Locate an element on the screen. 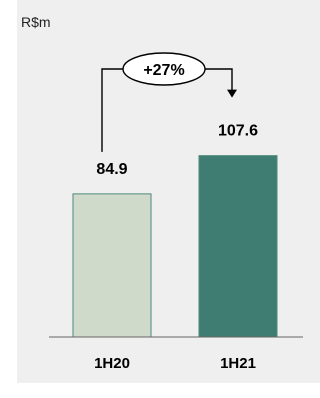  arrow-down-icon is located at coordinates (232, 93).